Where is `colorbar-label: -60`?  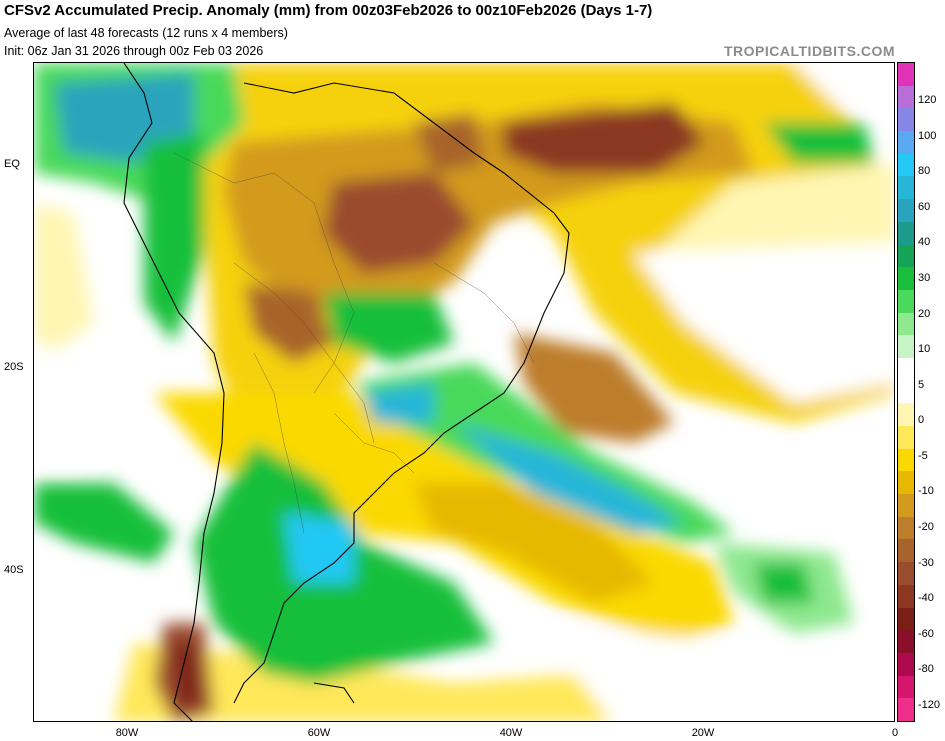 colorbar-label: -60 is located at coordinates (926, 633).